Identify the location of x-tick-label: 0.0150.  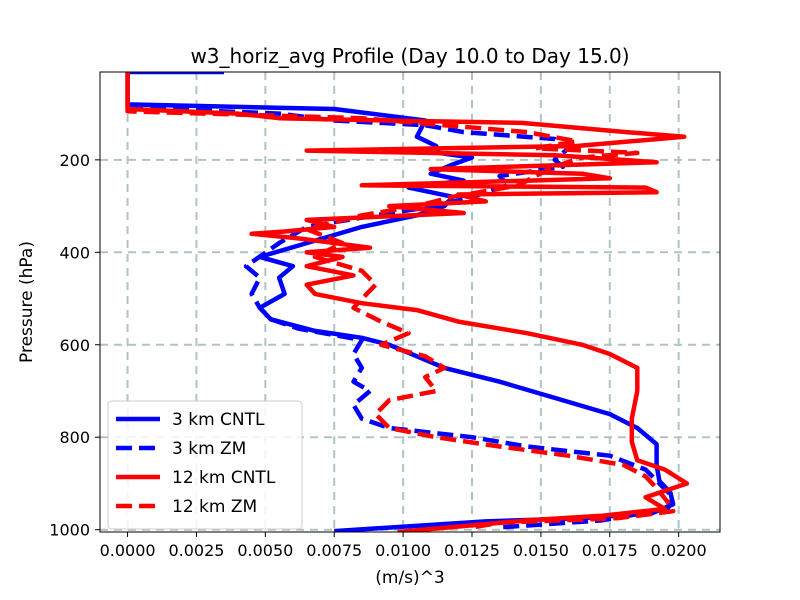
(541, 550).